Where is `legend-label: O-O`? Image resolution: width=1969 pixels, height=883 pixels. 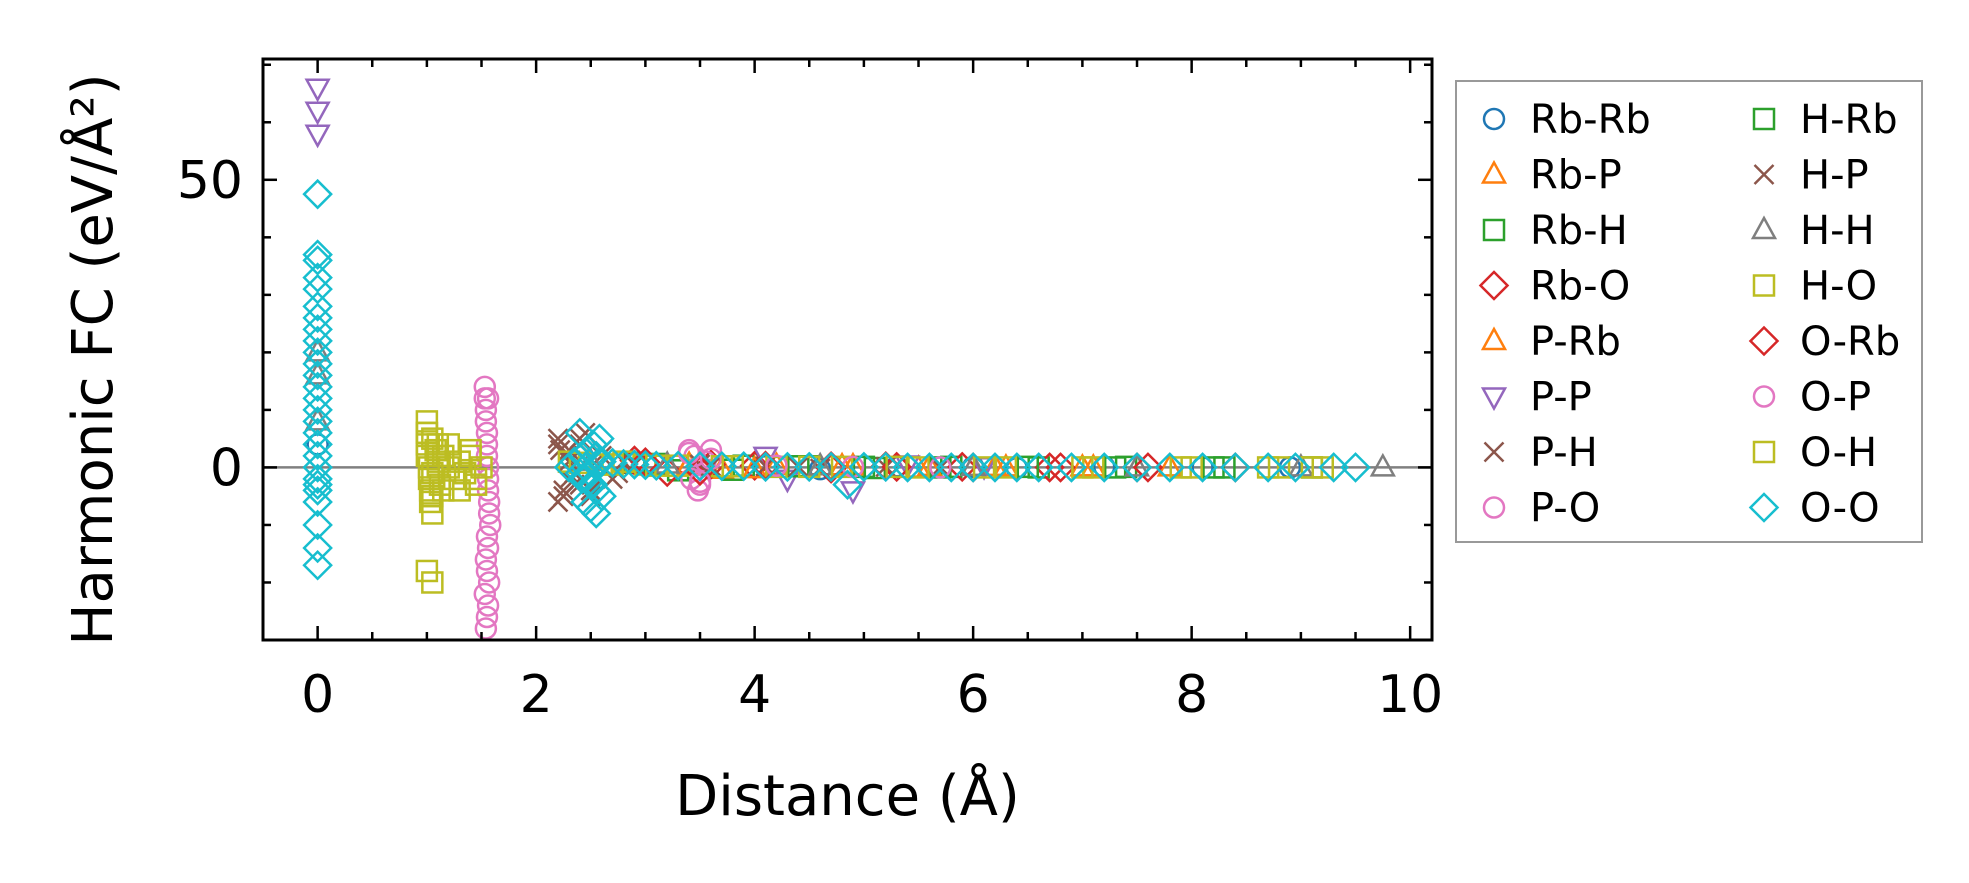 legend-label: O-O is located at coordinates (1840, 509).